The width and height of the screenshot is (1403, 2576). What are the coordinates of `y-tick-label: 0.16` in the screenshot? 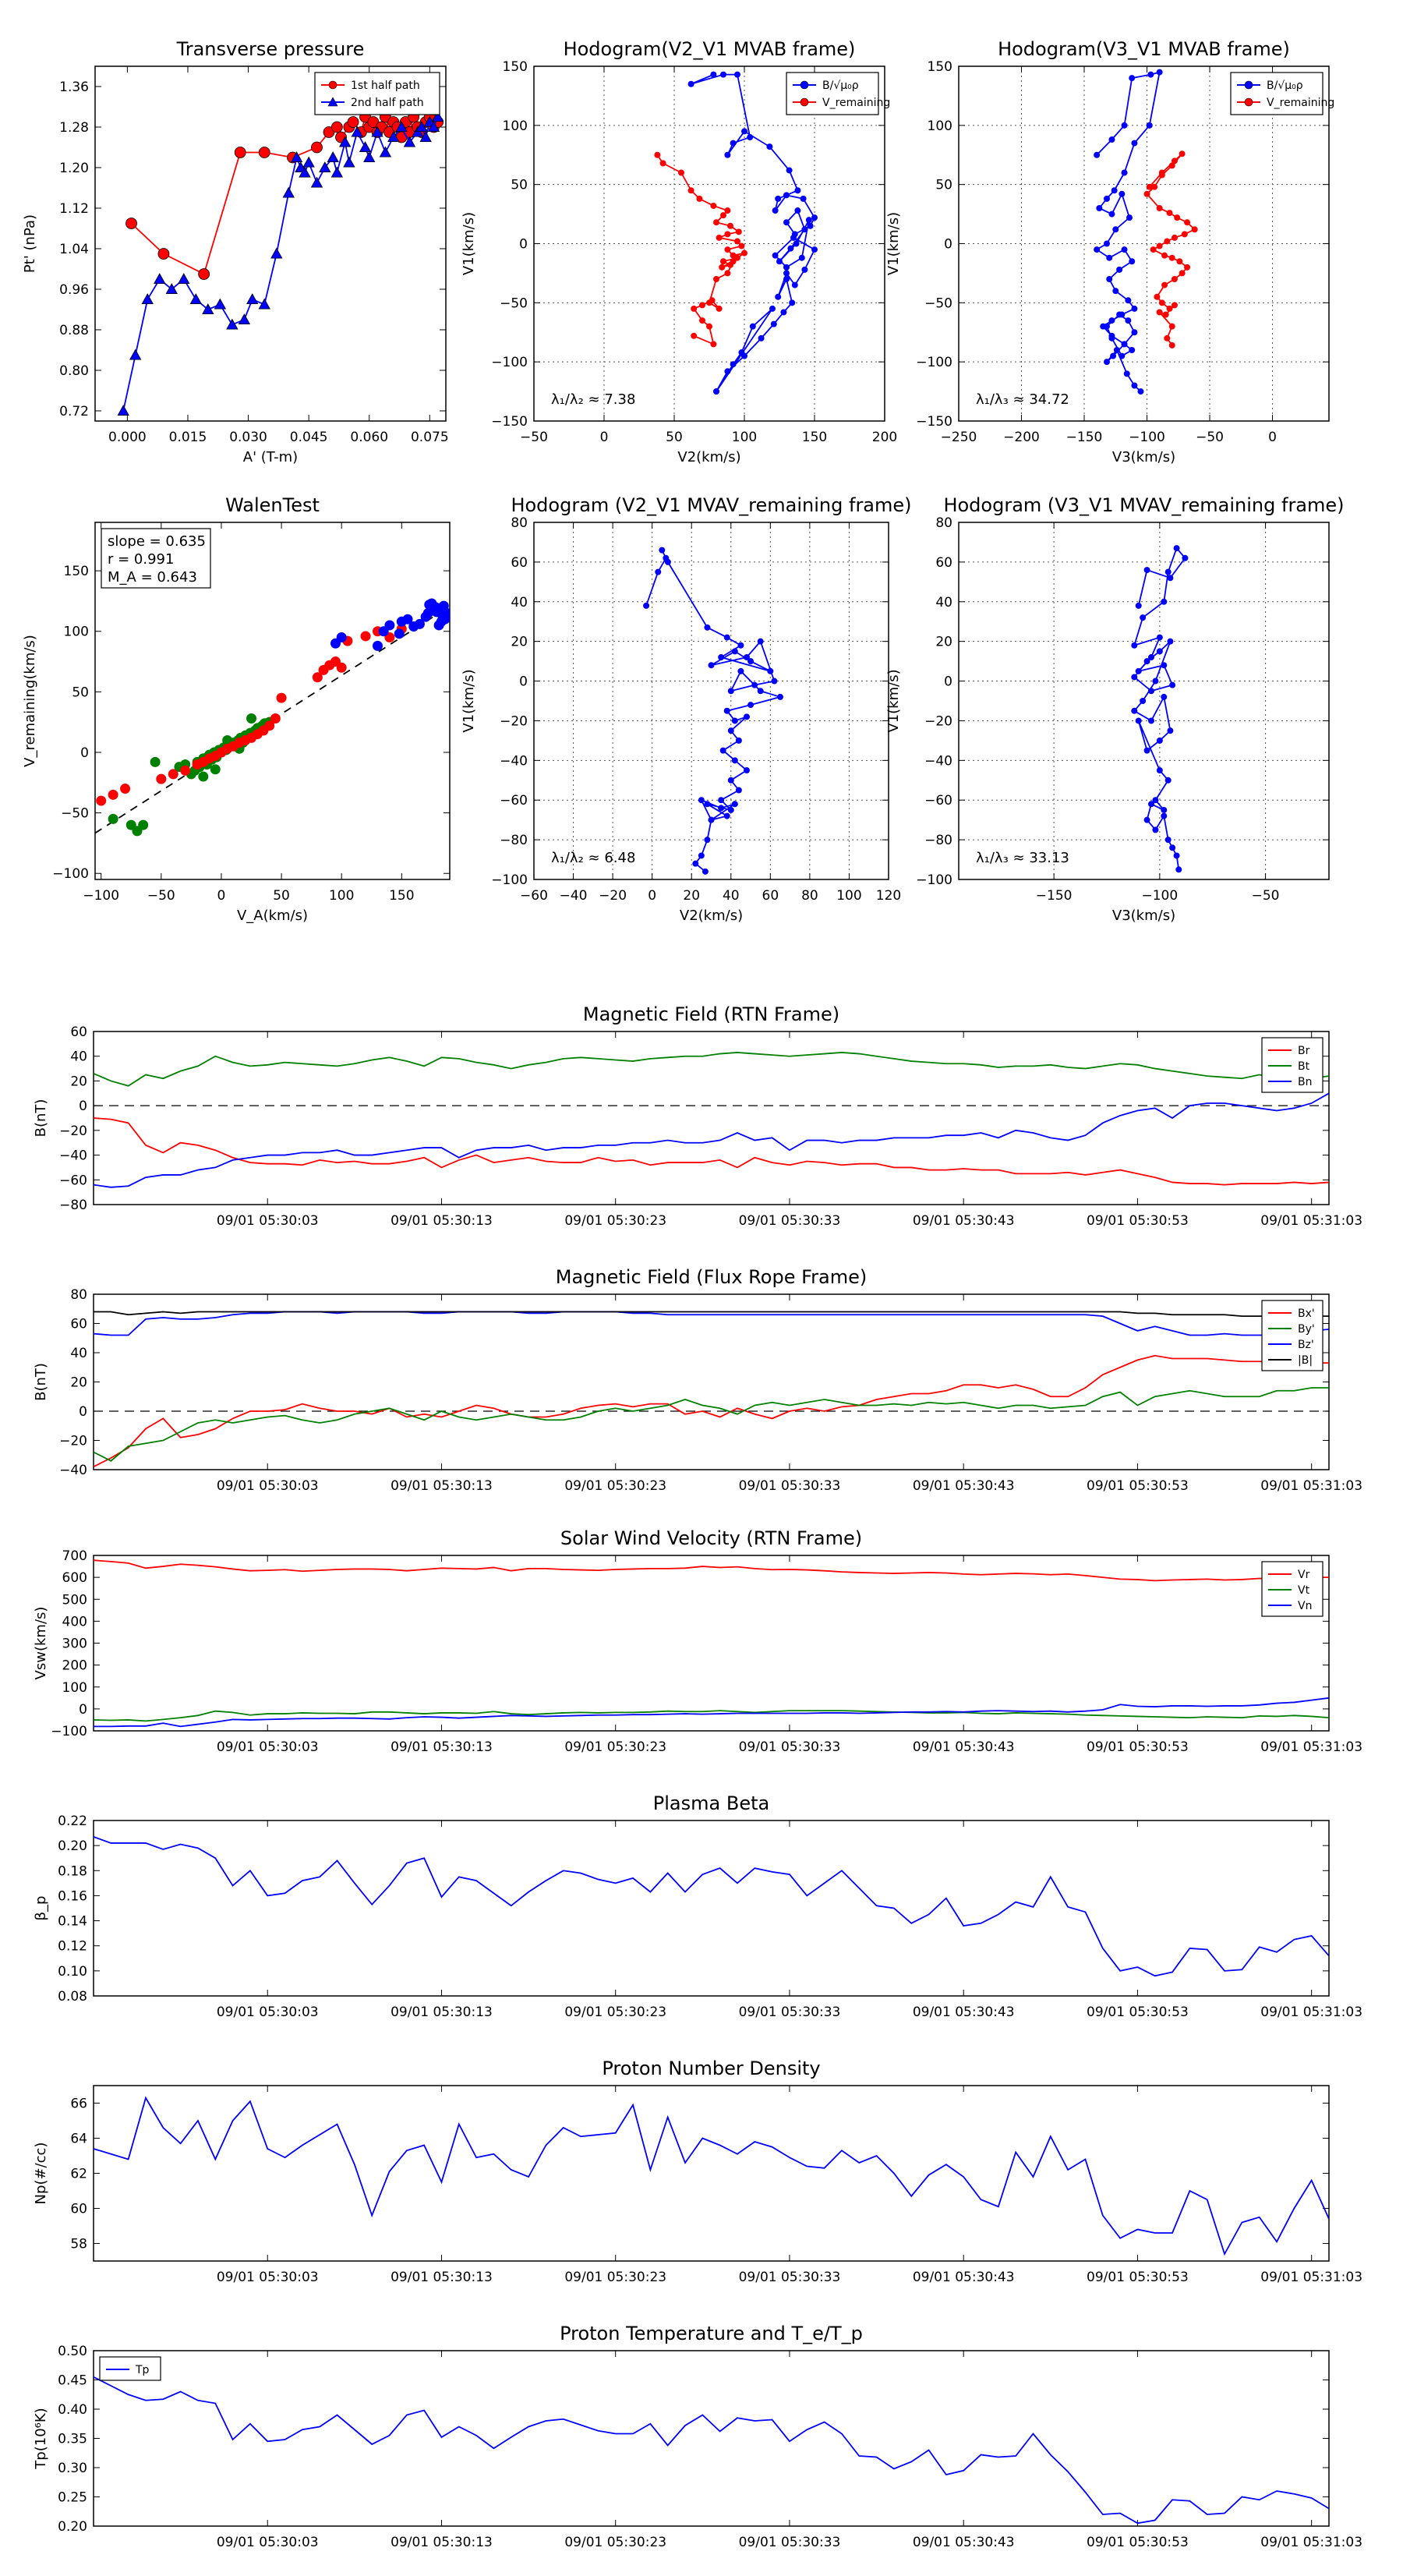 It's located at (72, 1896).